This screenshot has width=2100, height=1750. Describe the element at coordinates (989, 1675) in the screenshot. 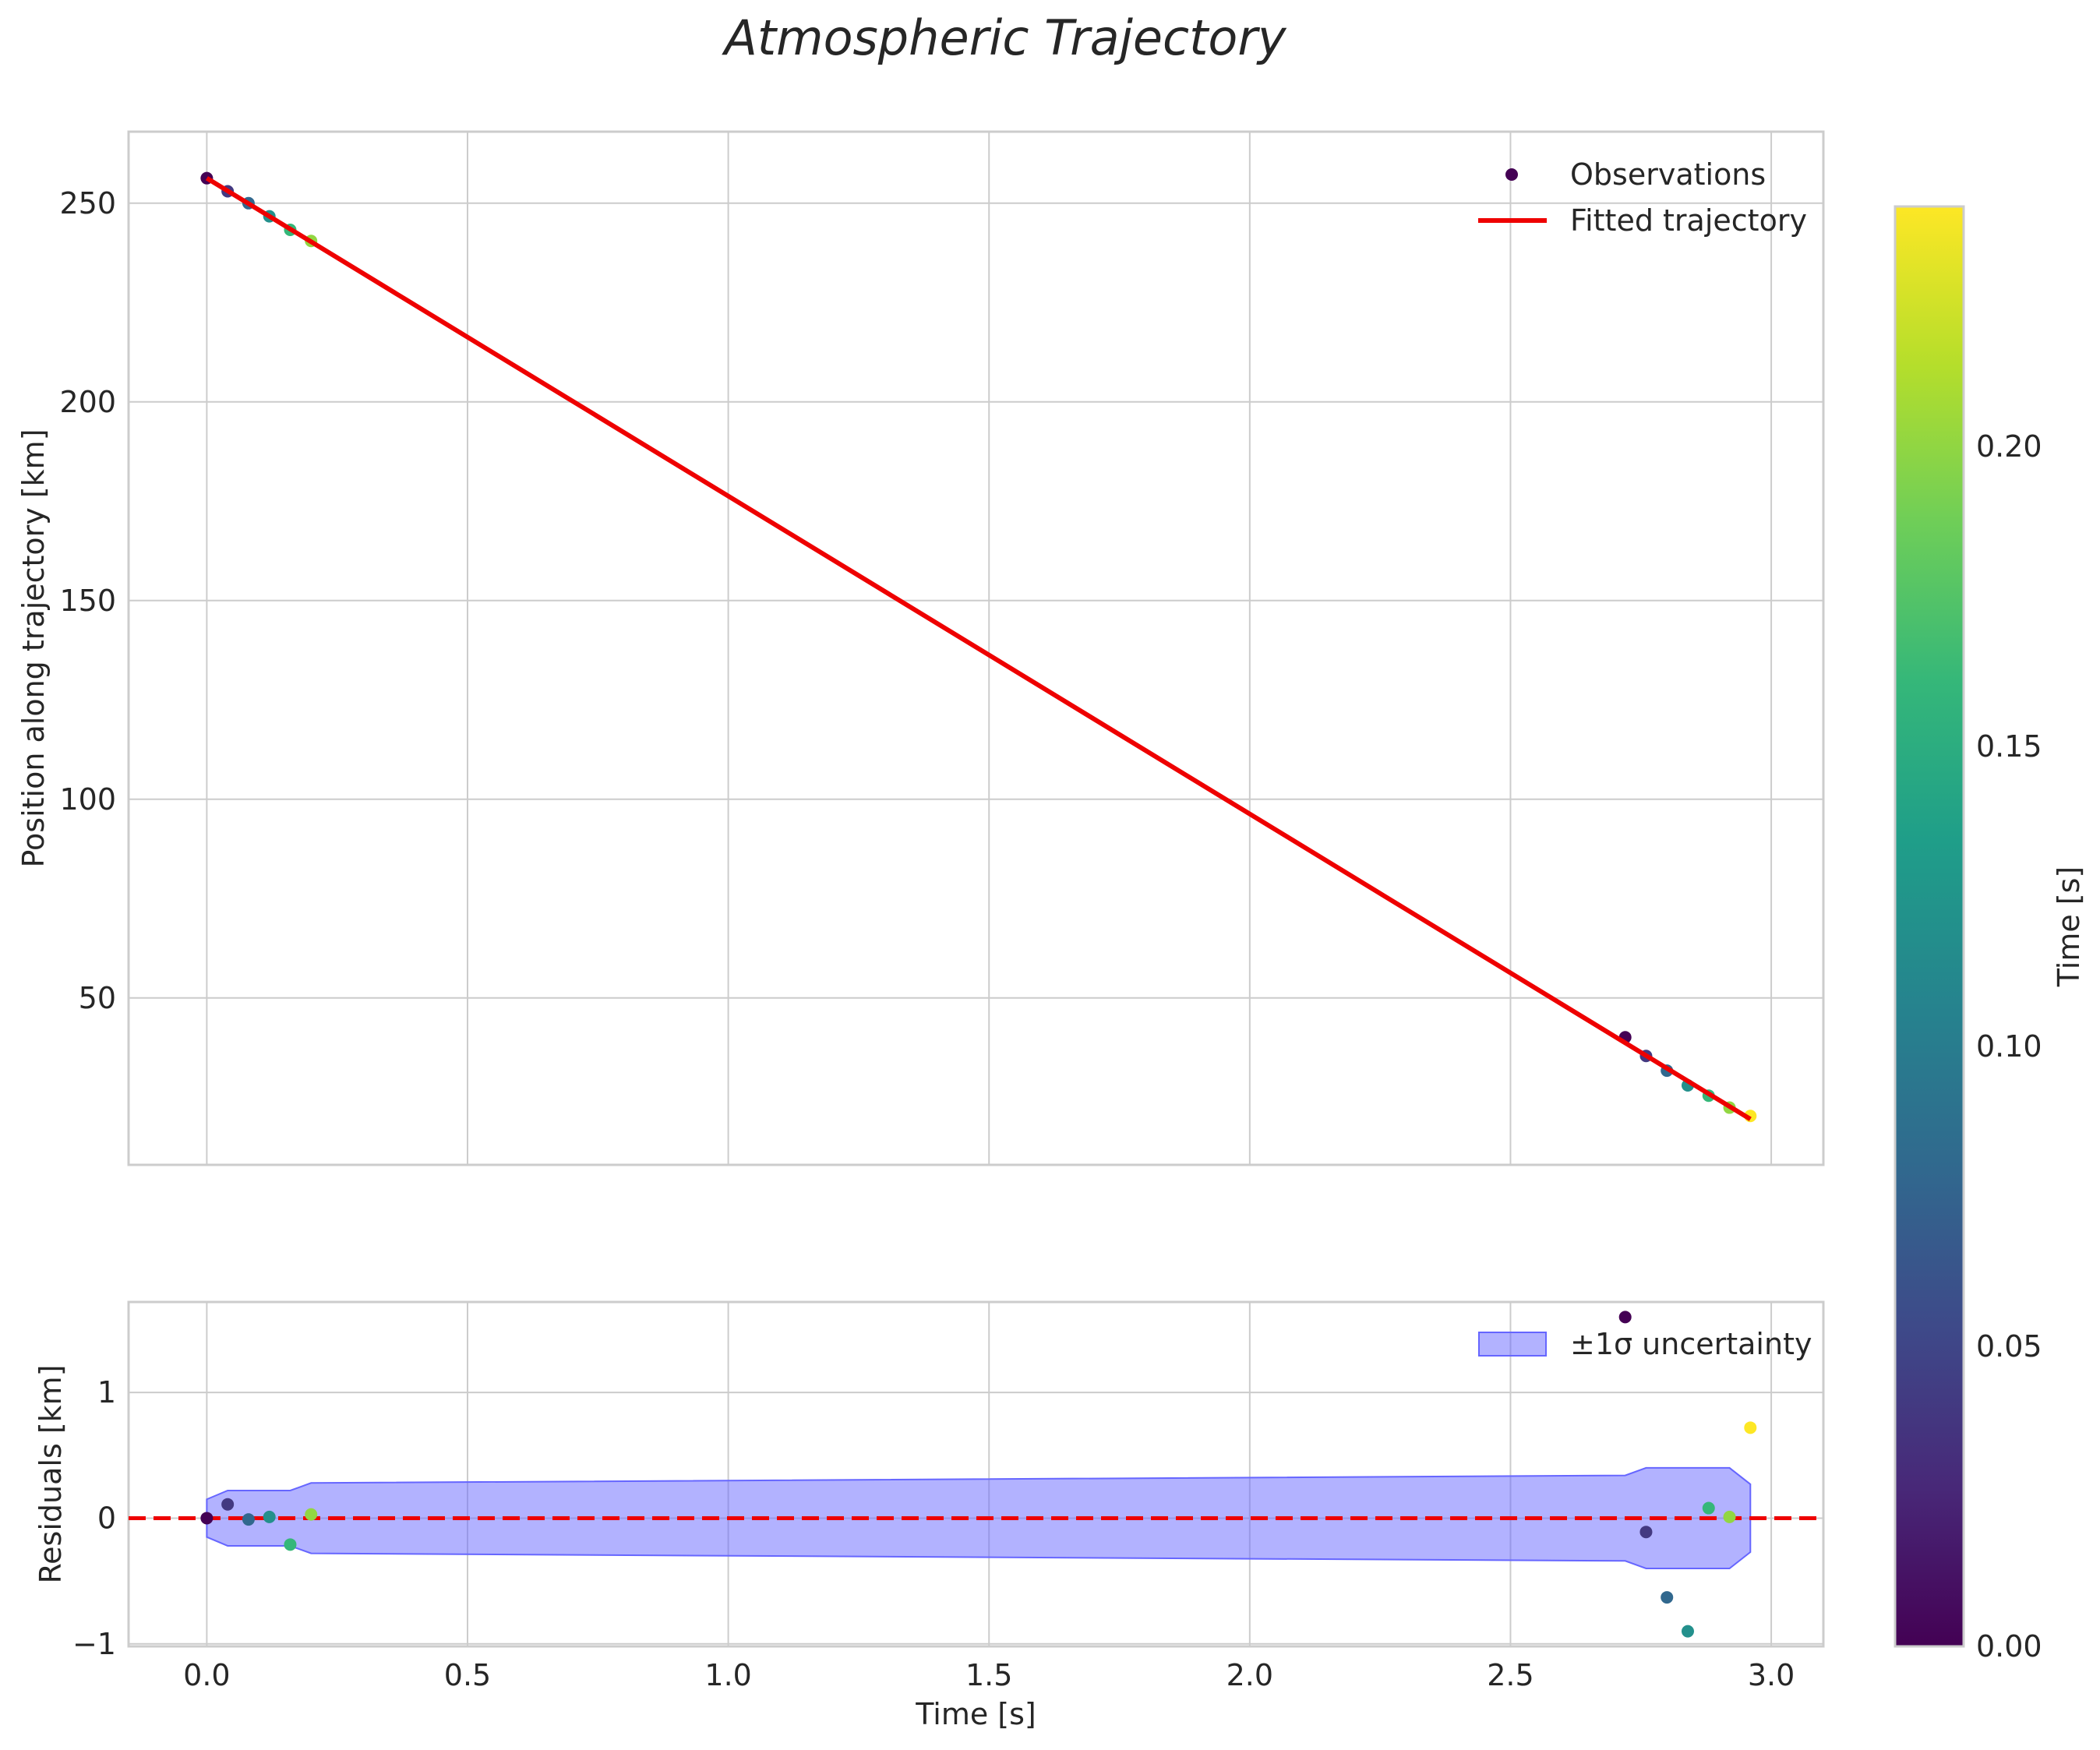

I see `x-tick-label: 1.5` at that location.